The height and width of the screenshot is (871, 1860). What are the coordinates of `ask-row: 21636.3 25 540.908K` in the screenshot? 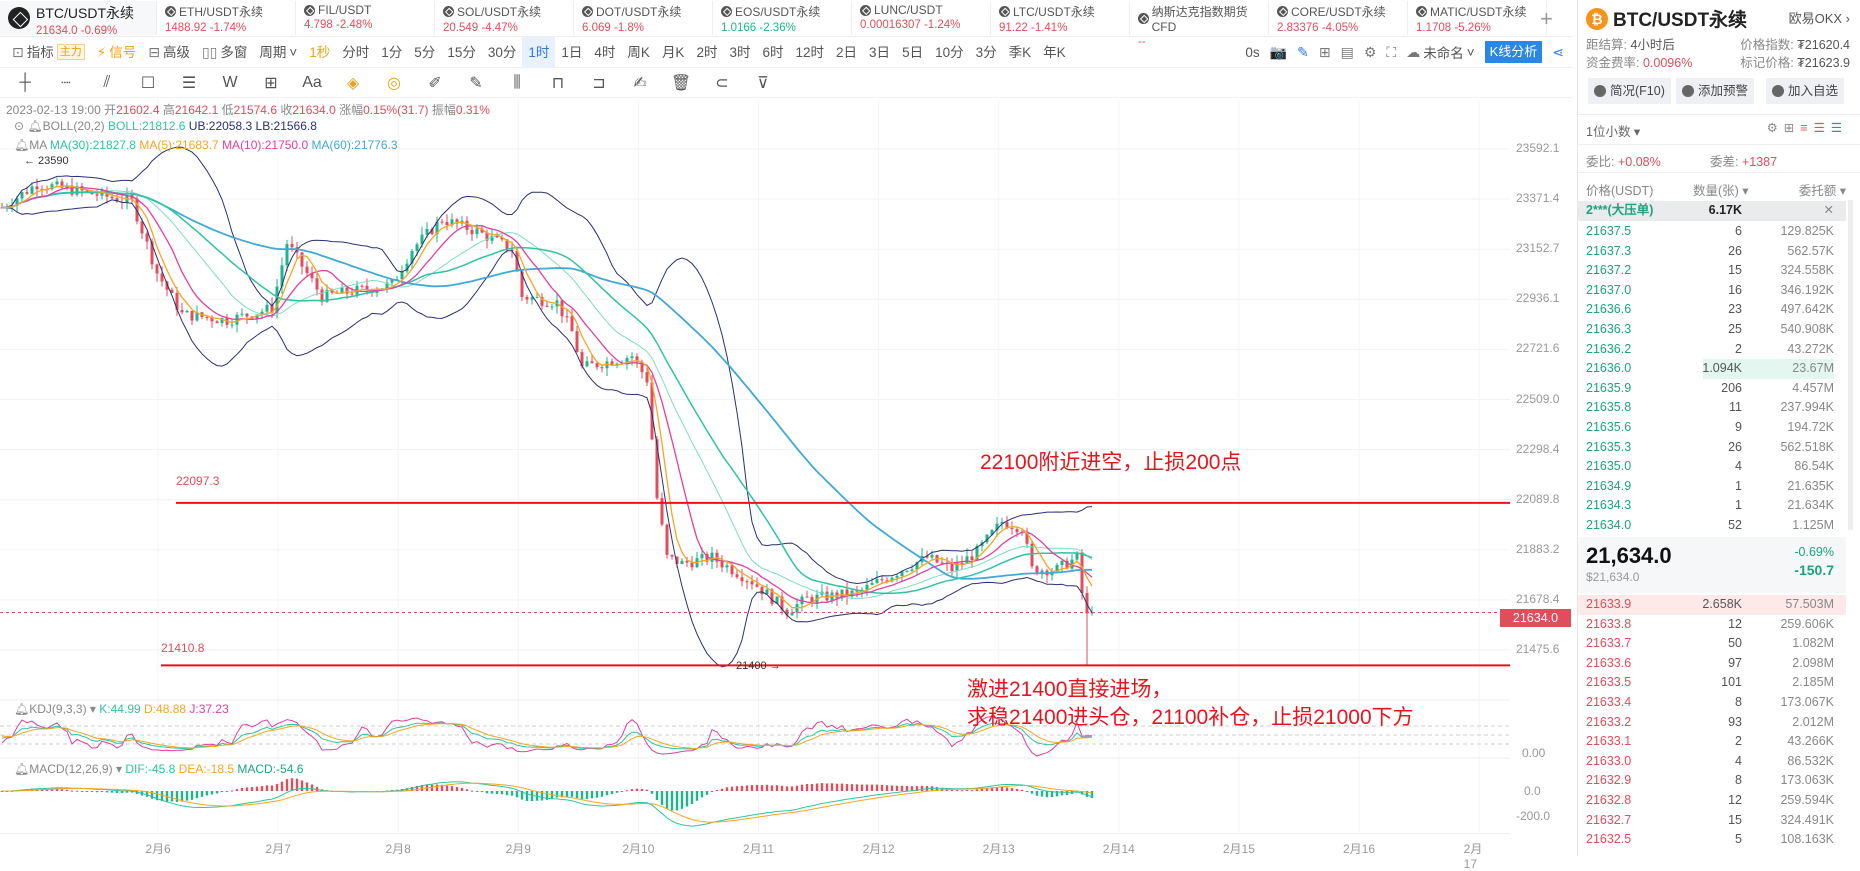 It's located at (1712, 330).